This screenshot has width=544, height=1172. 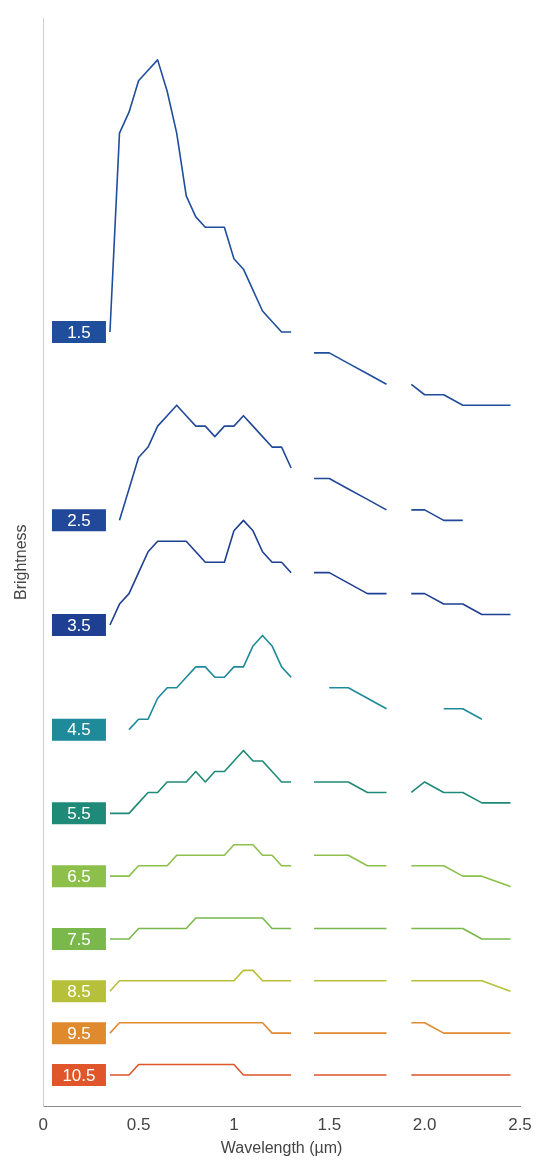 What do you see at coordinates (21, 562) in the screenshot?
I see `y-axis-title: Brightness` at bounding box center [21, 562].